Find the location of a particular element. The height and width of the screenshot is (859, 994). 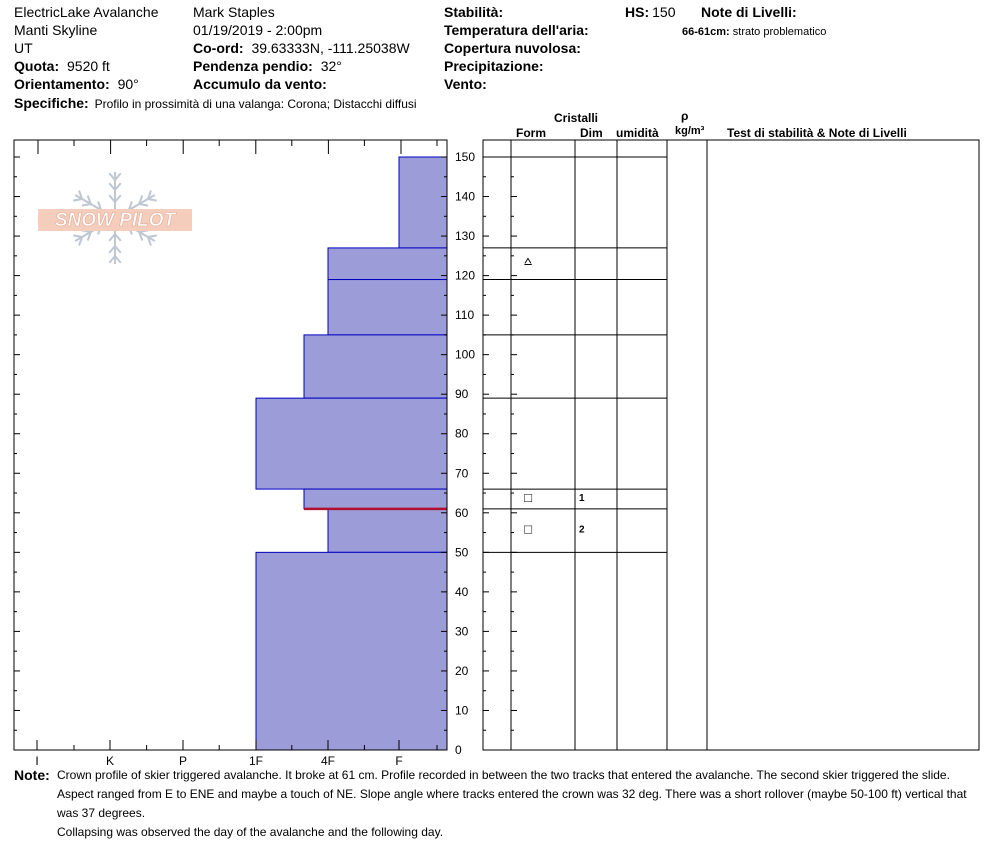

observation-datetime: 01/19/2019 - 2:00pm is located at coordinates (258, 30).